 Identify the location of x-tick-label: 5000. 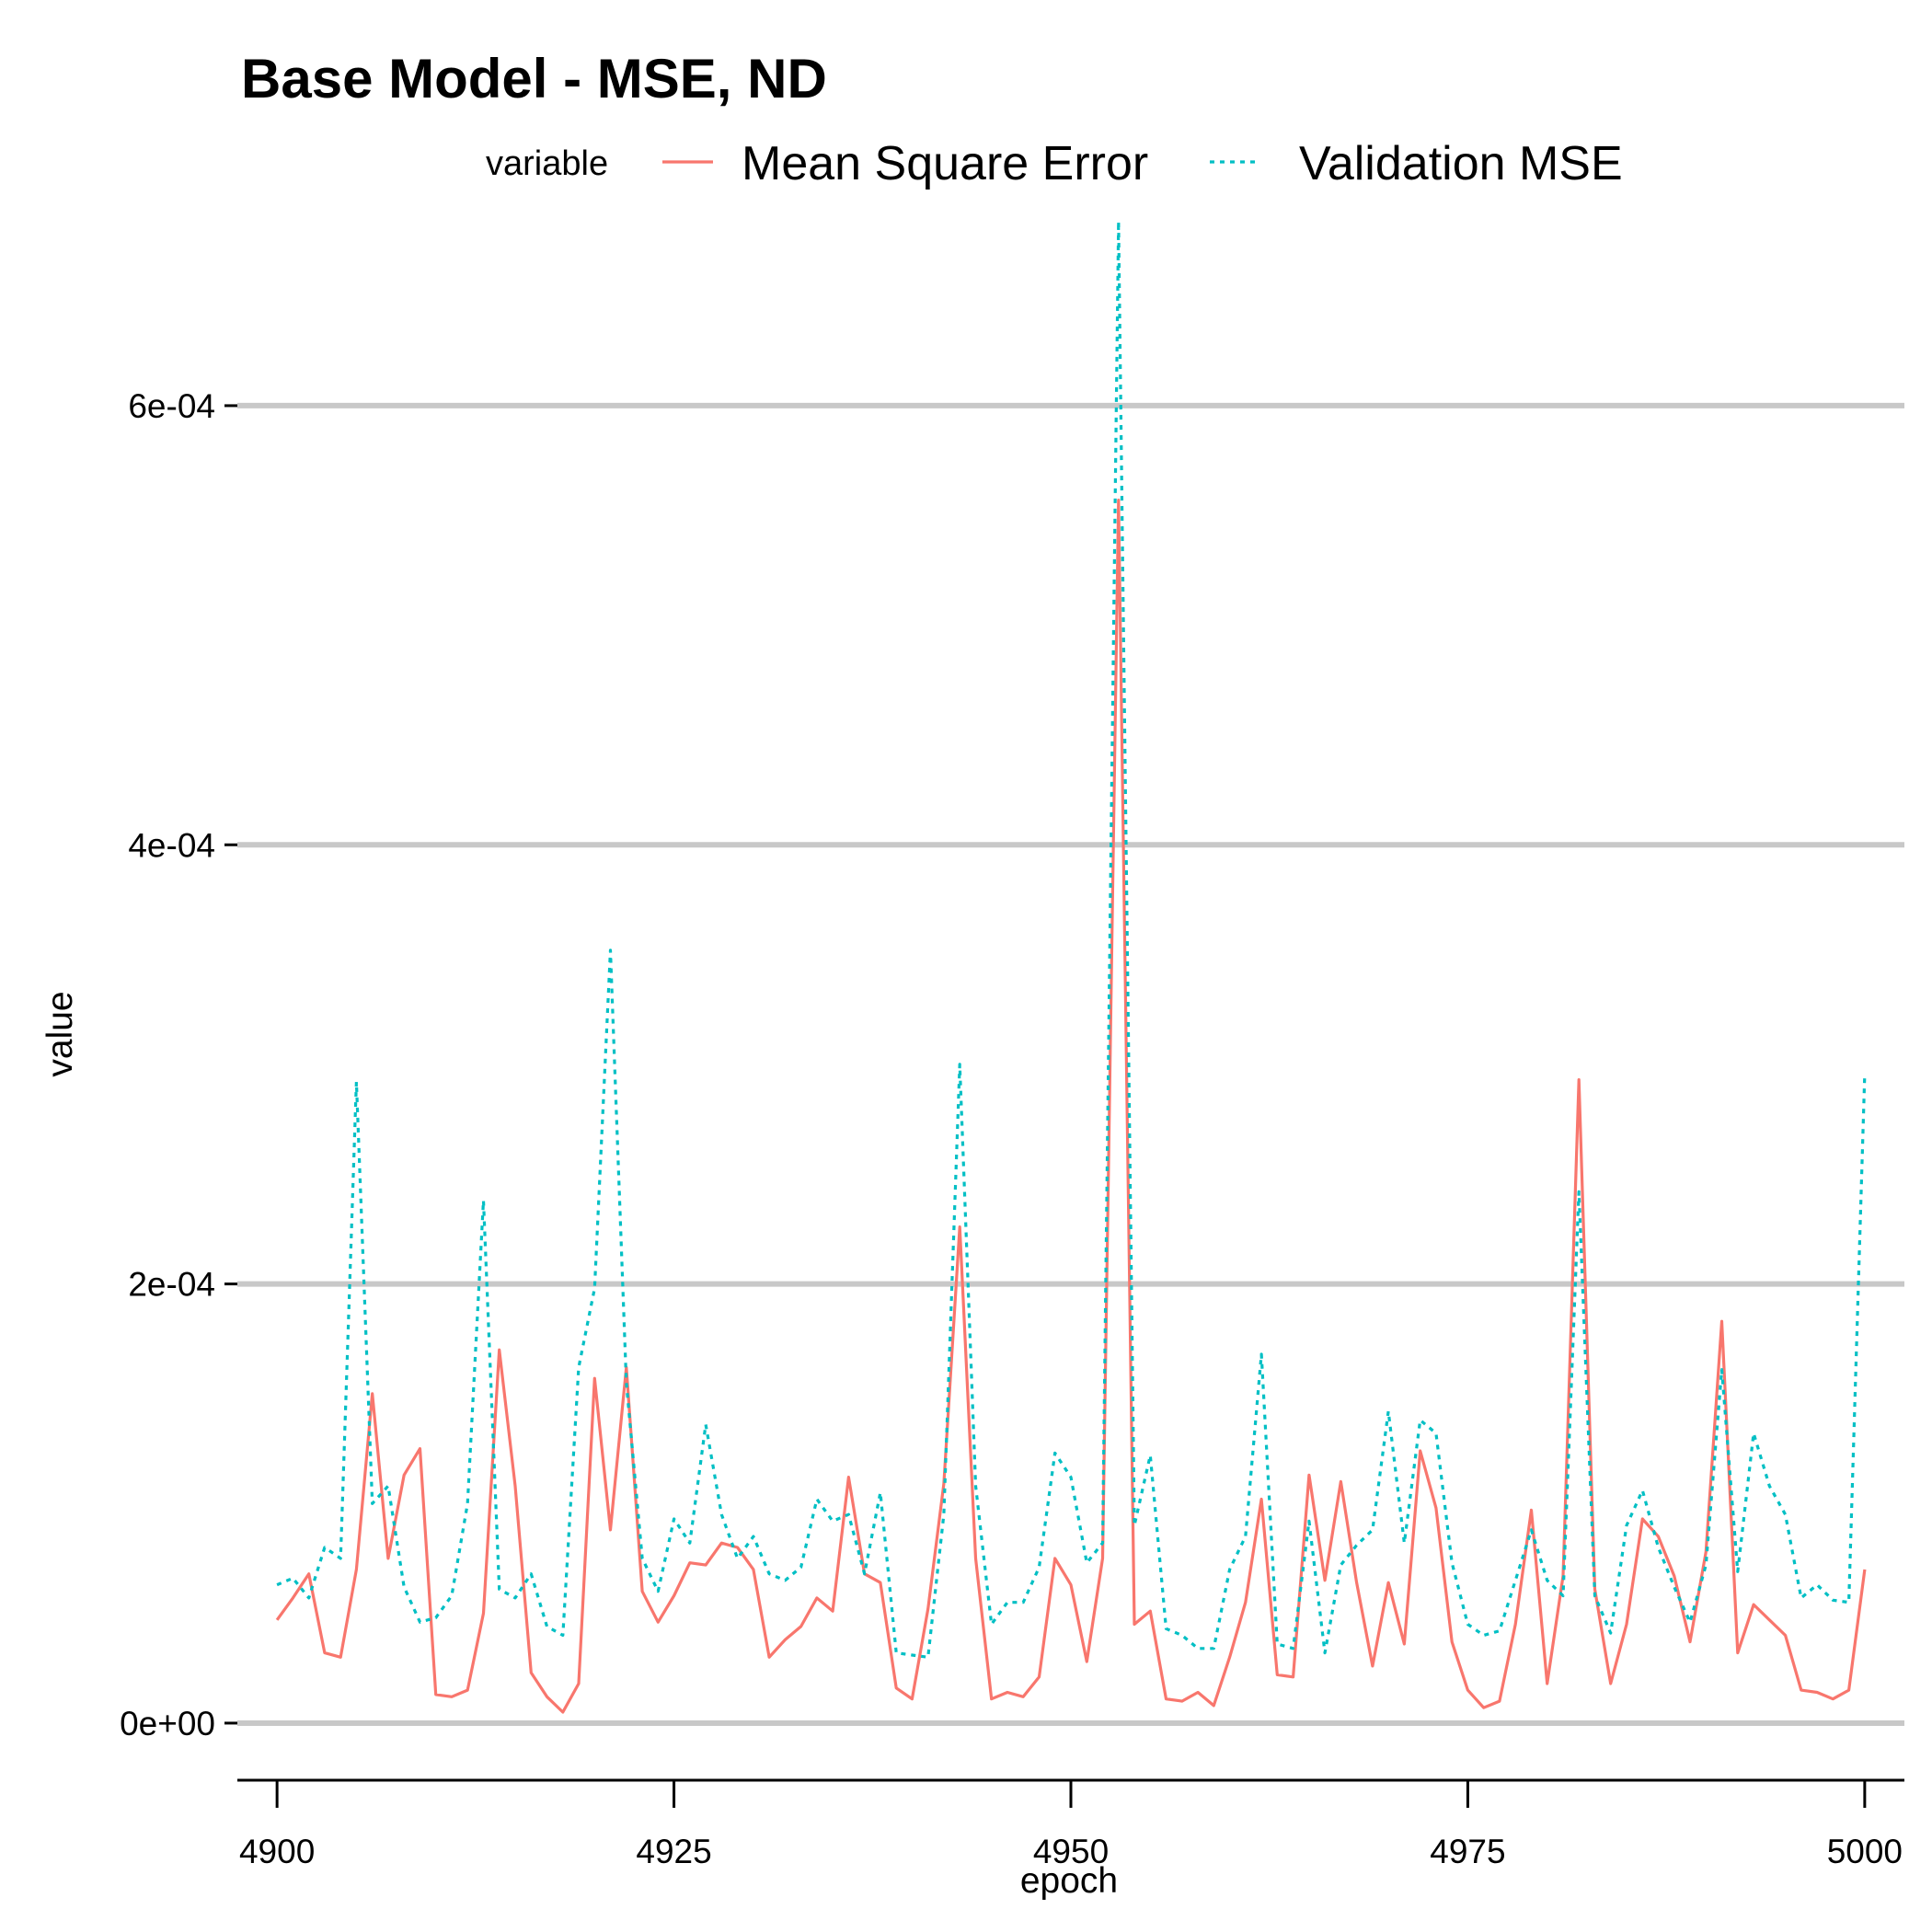
(1865, 1851).